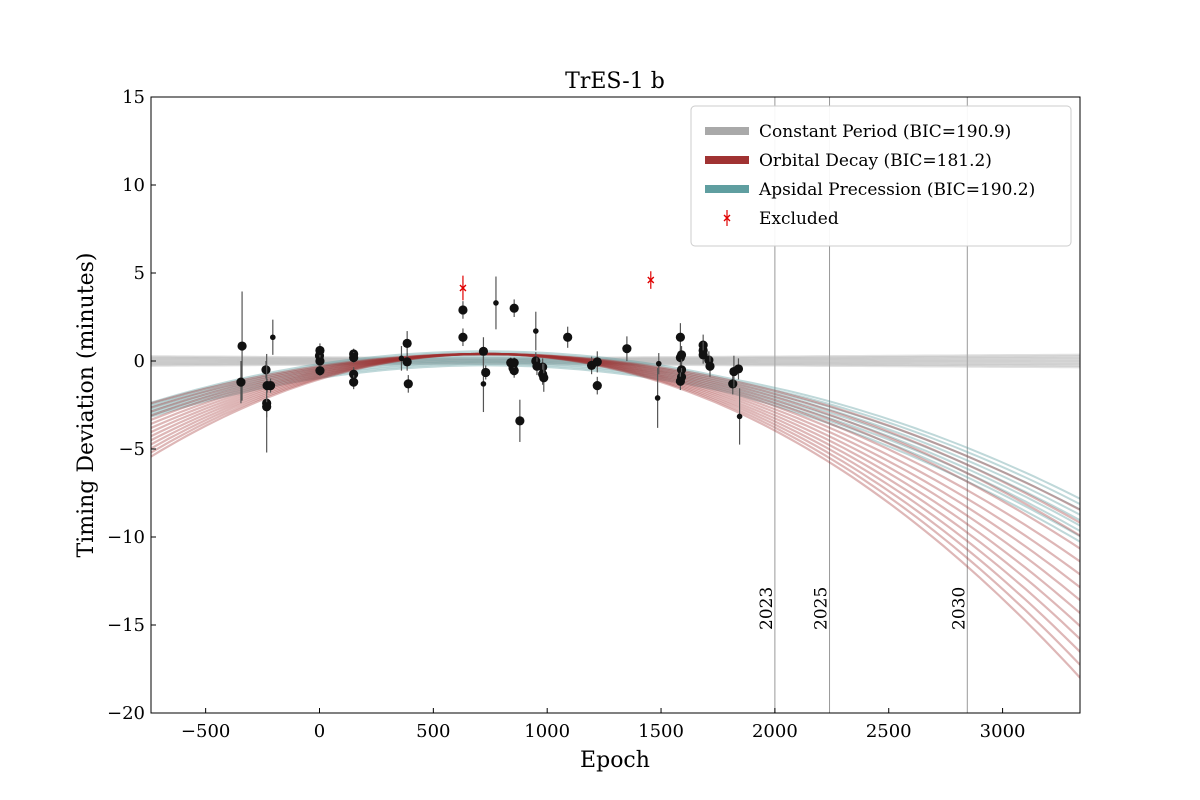  What do you see at coordinates (799, 219) in the screenshot?
I see `legend-label: Excluded` at bounding box center [799, 219].